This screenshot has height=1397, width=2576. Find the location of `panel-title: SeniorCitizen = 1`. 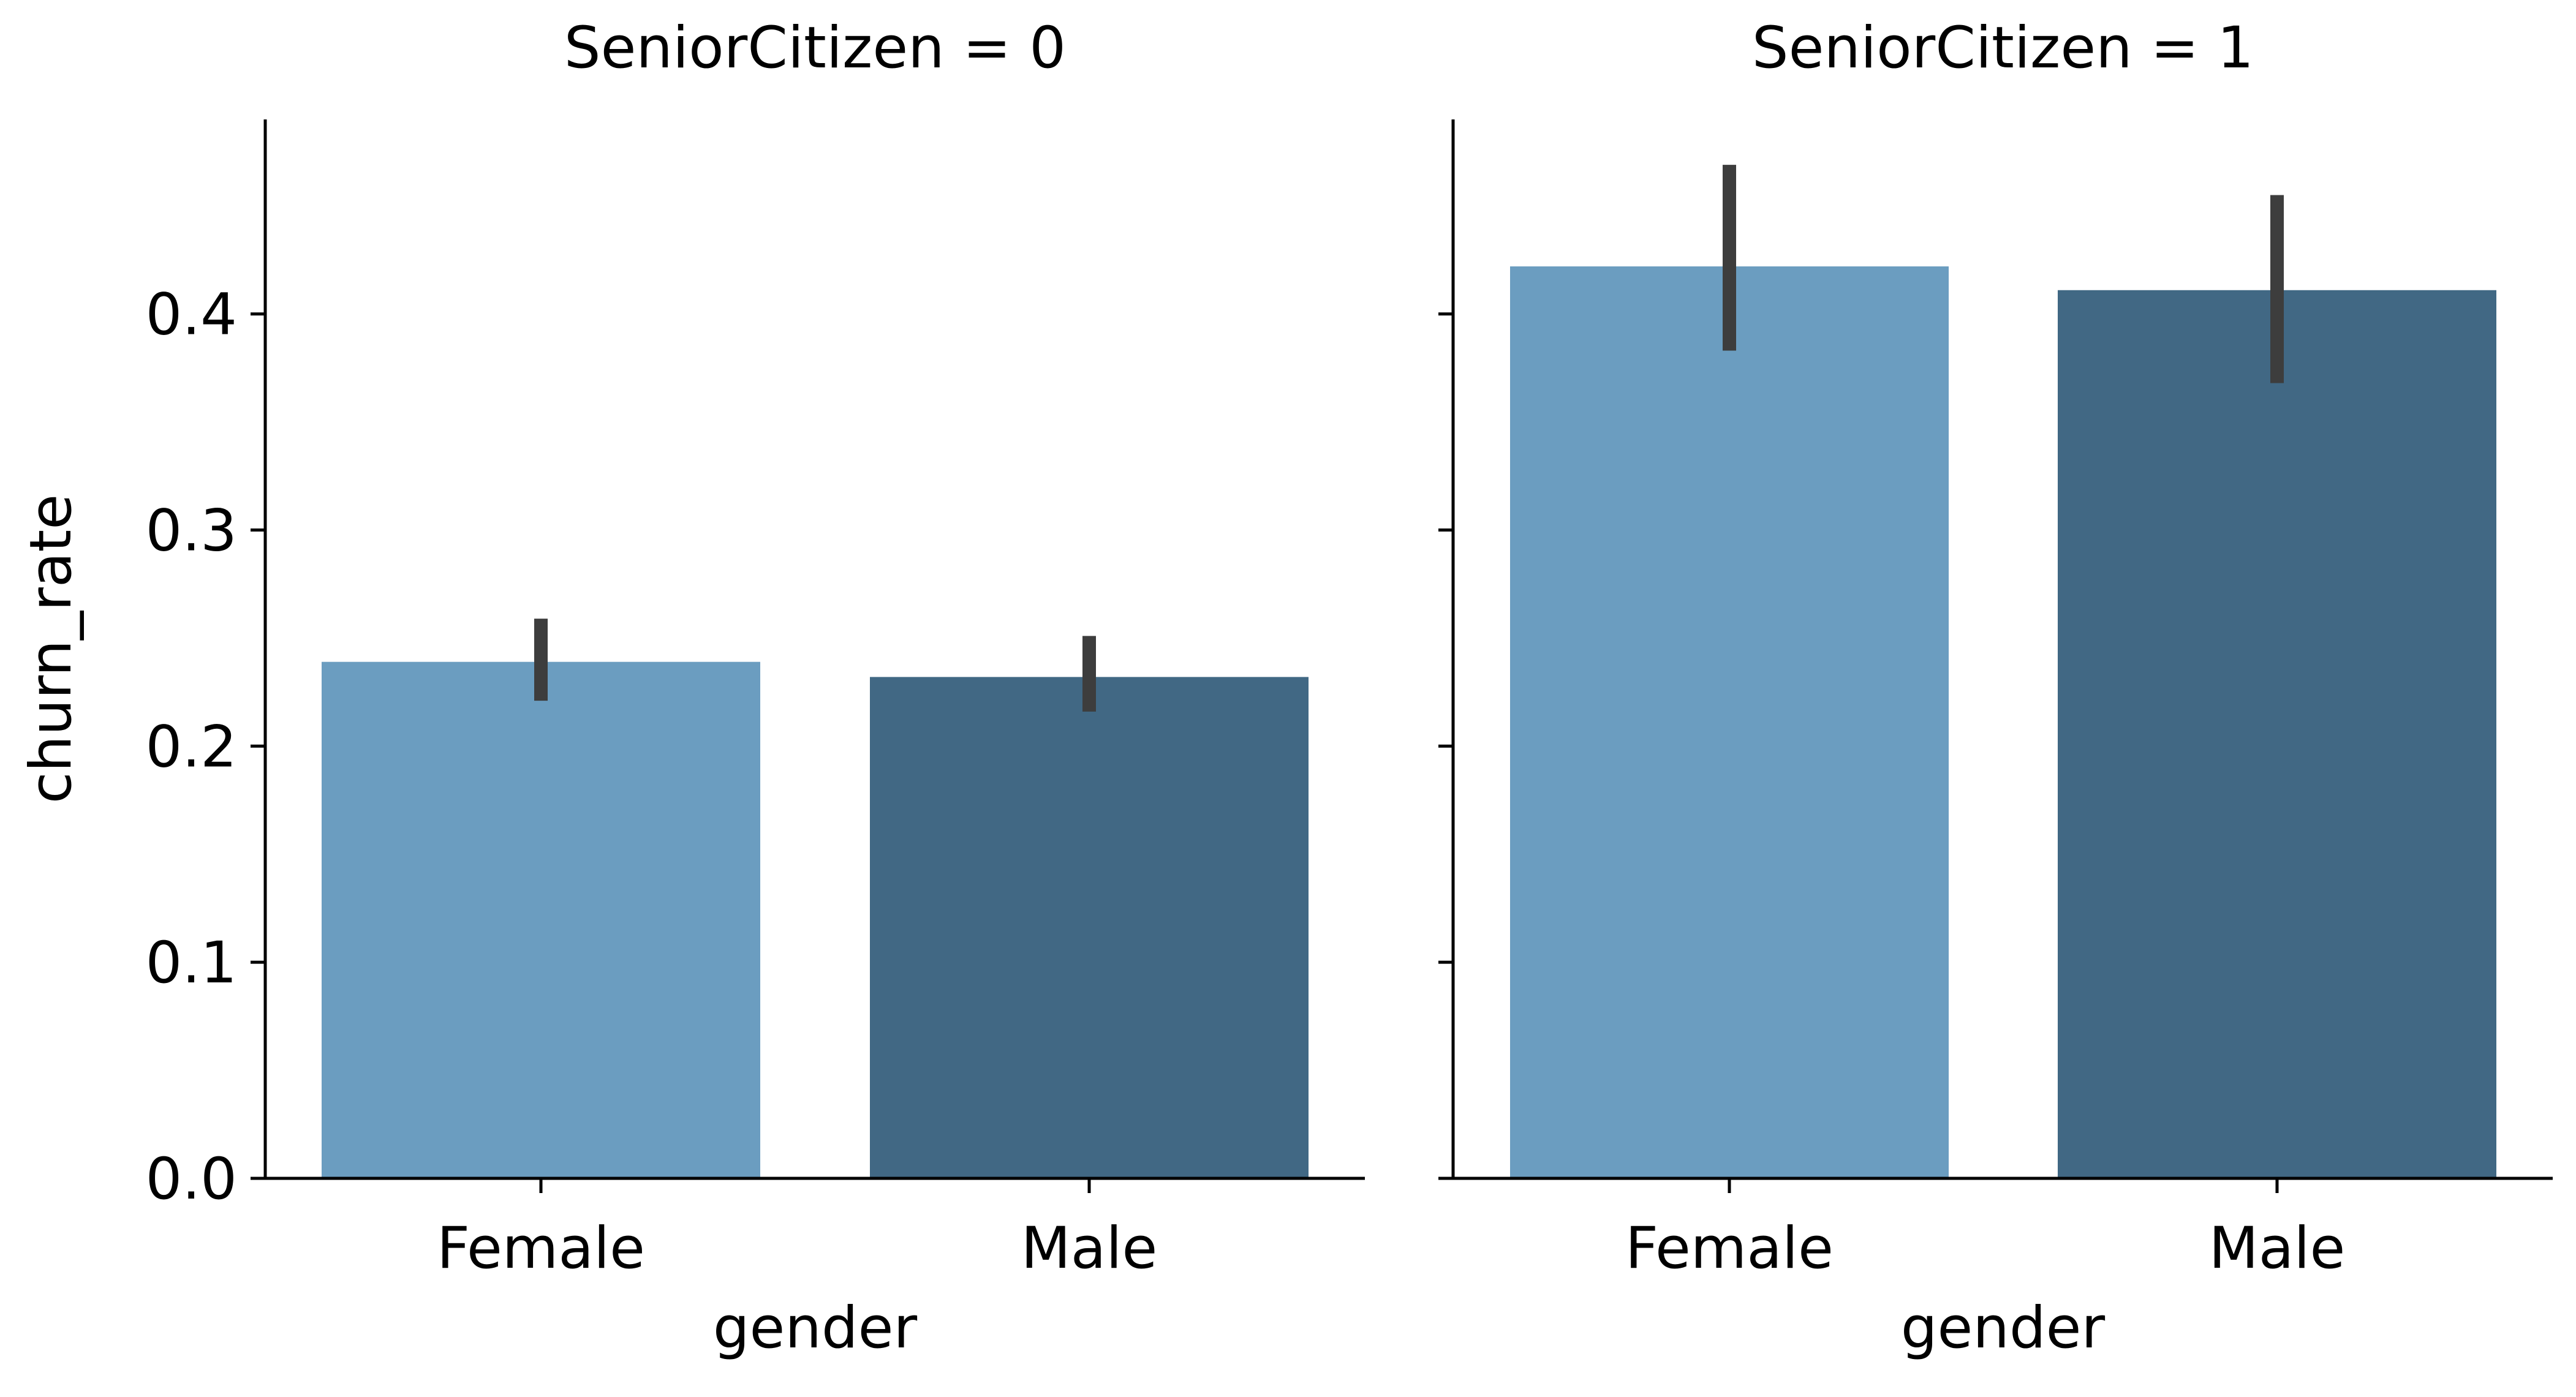

panel-title: SeniorCitizen = 1 is located at coordinates (2003, 48).